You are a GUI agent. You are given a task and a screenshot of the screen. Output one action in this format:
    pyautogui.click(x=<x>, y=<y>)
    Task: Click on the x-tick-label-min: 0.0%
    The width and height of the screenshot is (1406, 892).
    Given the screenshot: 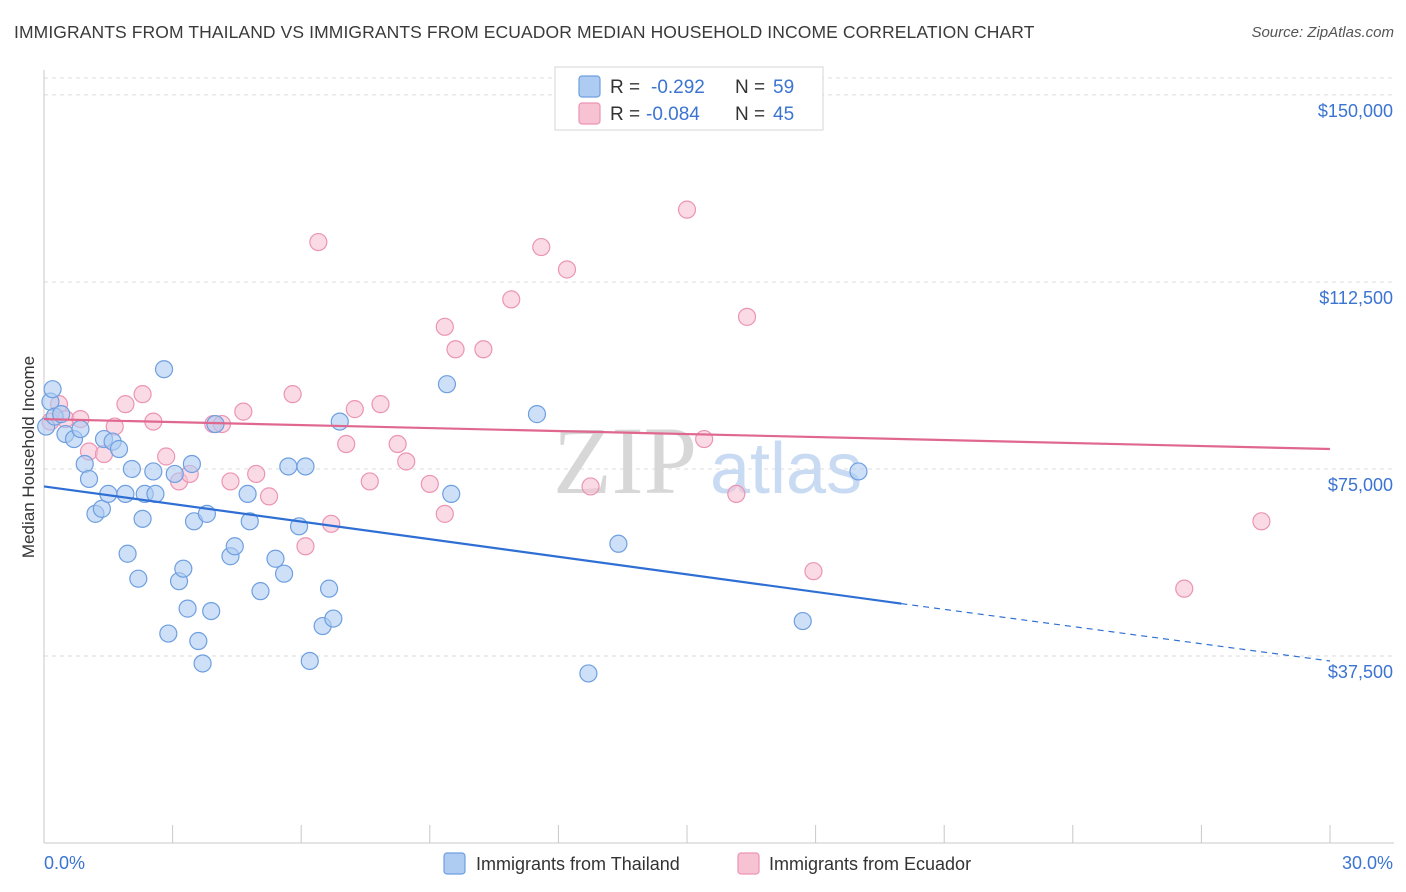 What is the action you would take?
    pyautogui.click(x=64, y=863)
    